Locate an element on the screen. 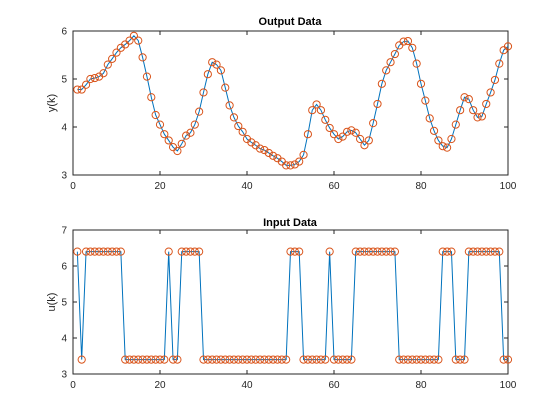 The height and width of the screenshot is (420, 560). x-tick-label: 100 is located at coordinates (508, 186).